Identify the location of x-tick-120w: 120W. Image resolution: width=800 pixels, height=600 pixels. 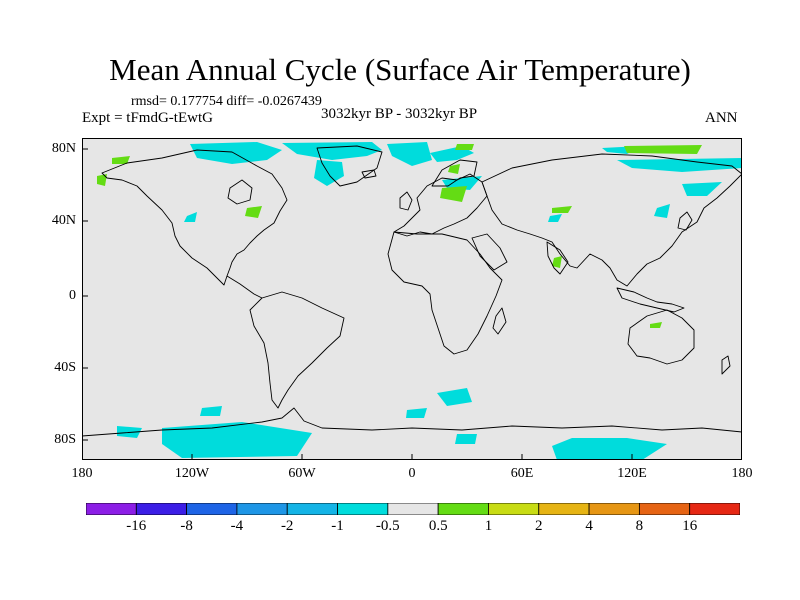
(192, 473).